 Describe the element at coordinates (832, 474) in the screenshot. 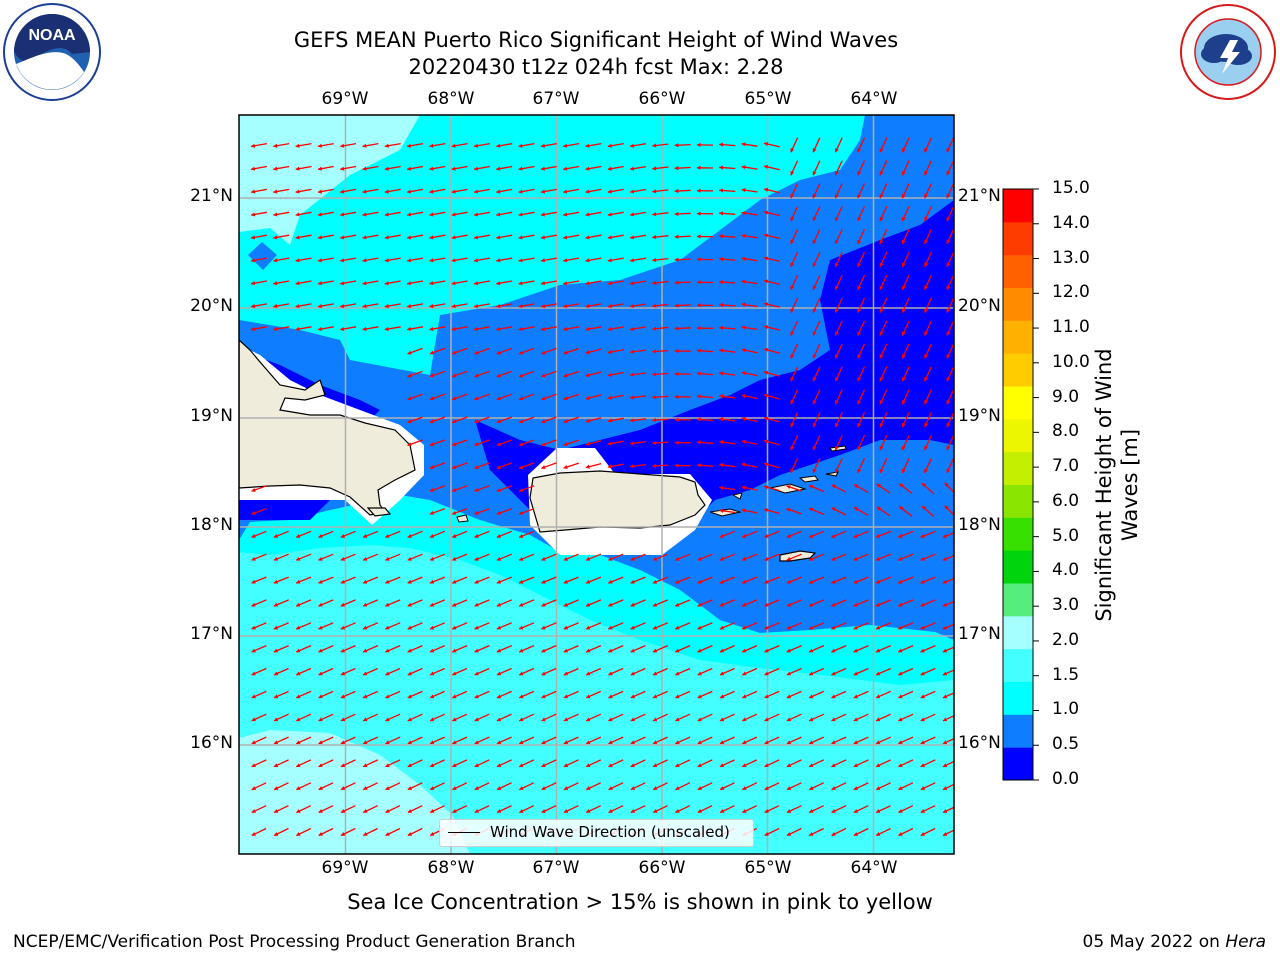

I see `land-anegada` at that location.